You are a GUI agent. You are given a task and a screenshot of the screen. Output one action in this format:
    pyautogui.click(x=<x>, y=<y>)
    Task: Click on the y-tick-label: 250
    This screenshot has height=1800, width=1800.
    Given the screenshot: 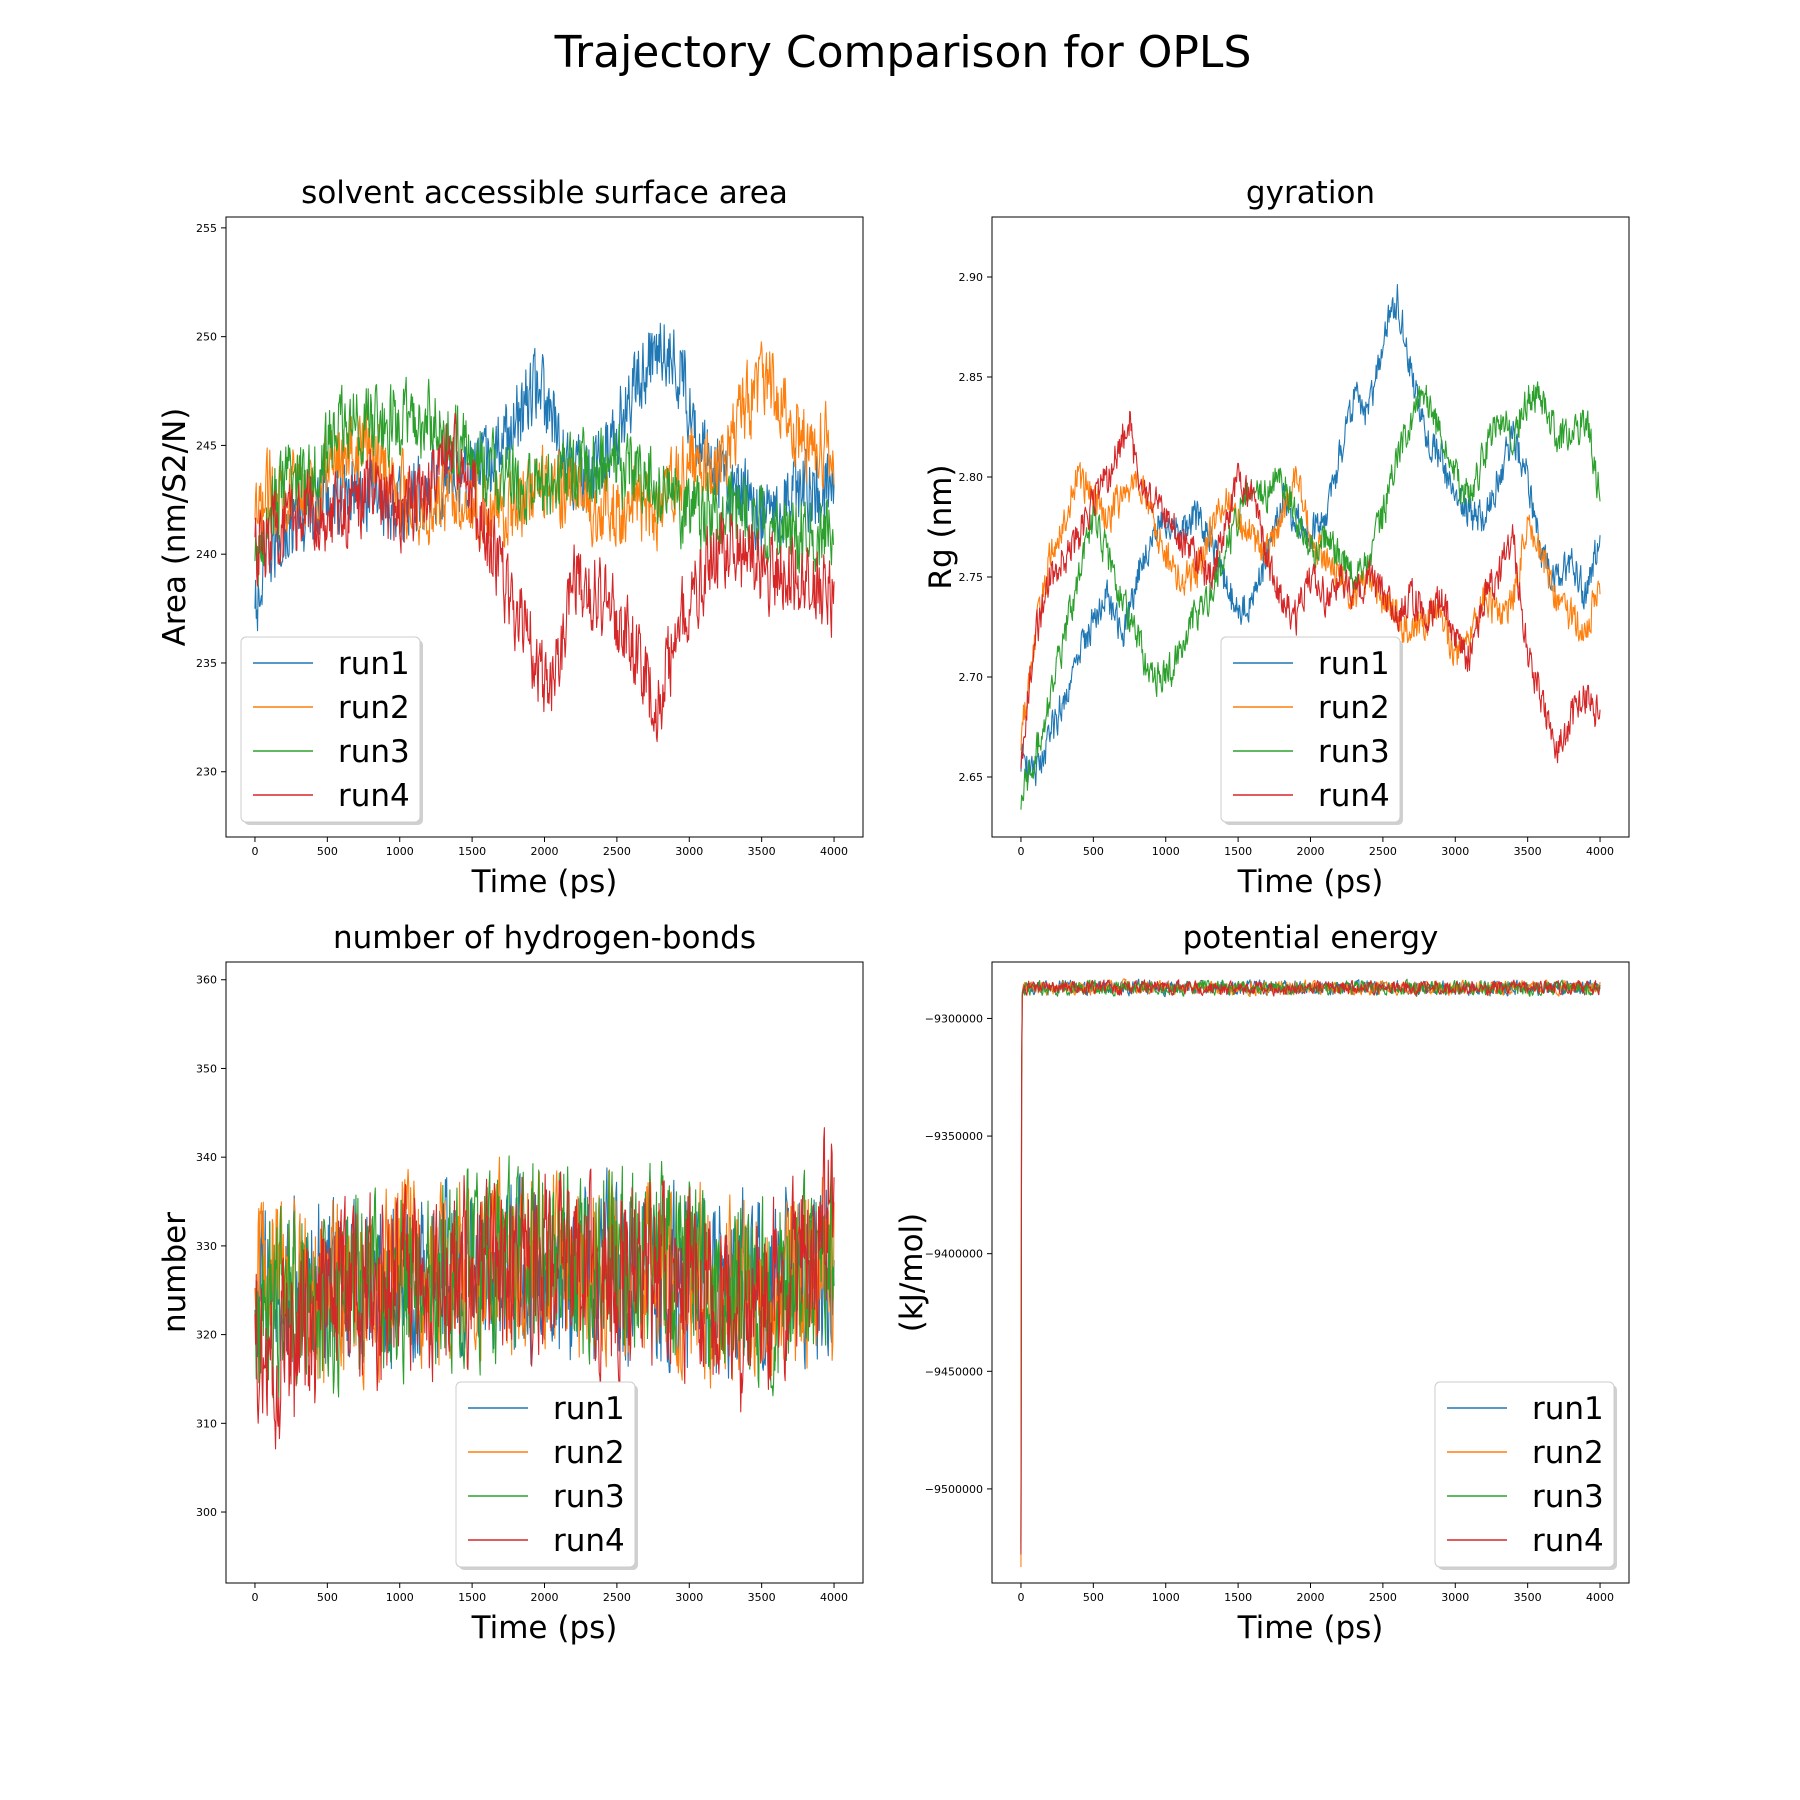 What is the action you would take?
    pyautogui.click(x=206, y=337)
    